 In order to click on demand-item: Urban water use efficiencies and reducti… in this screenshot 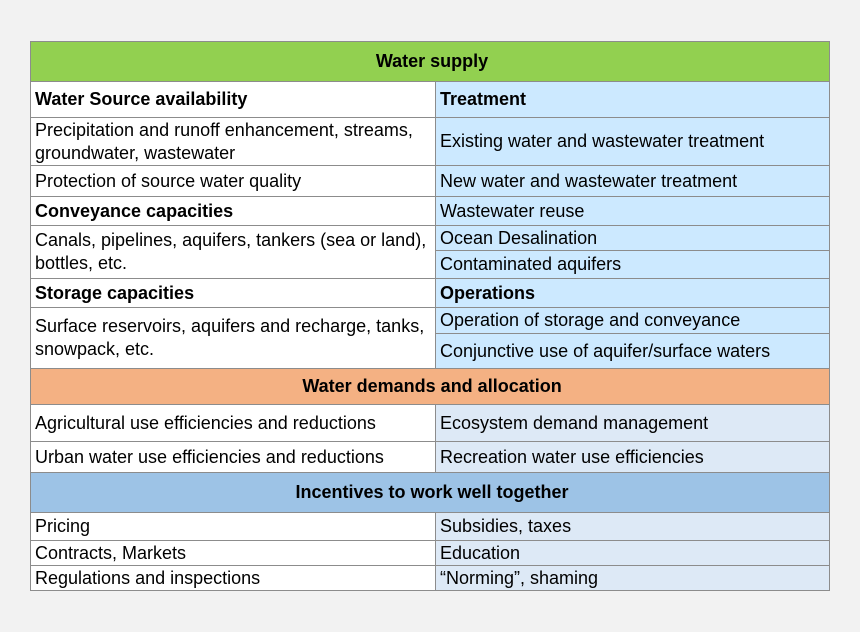, I will do `click(233, 457)`.